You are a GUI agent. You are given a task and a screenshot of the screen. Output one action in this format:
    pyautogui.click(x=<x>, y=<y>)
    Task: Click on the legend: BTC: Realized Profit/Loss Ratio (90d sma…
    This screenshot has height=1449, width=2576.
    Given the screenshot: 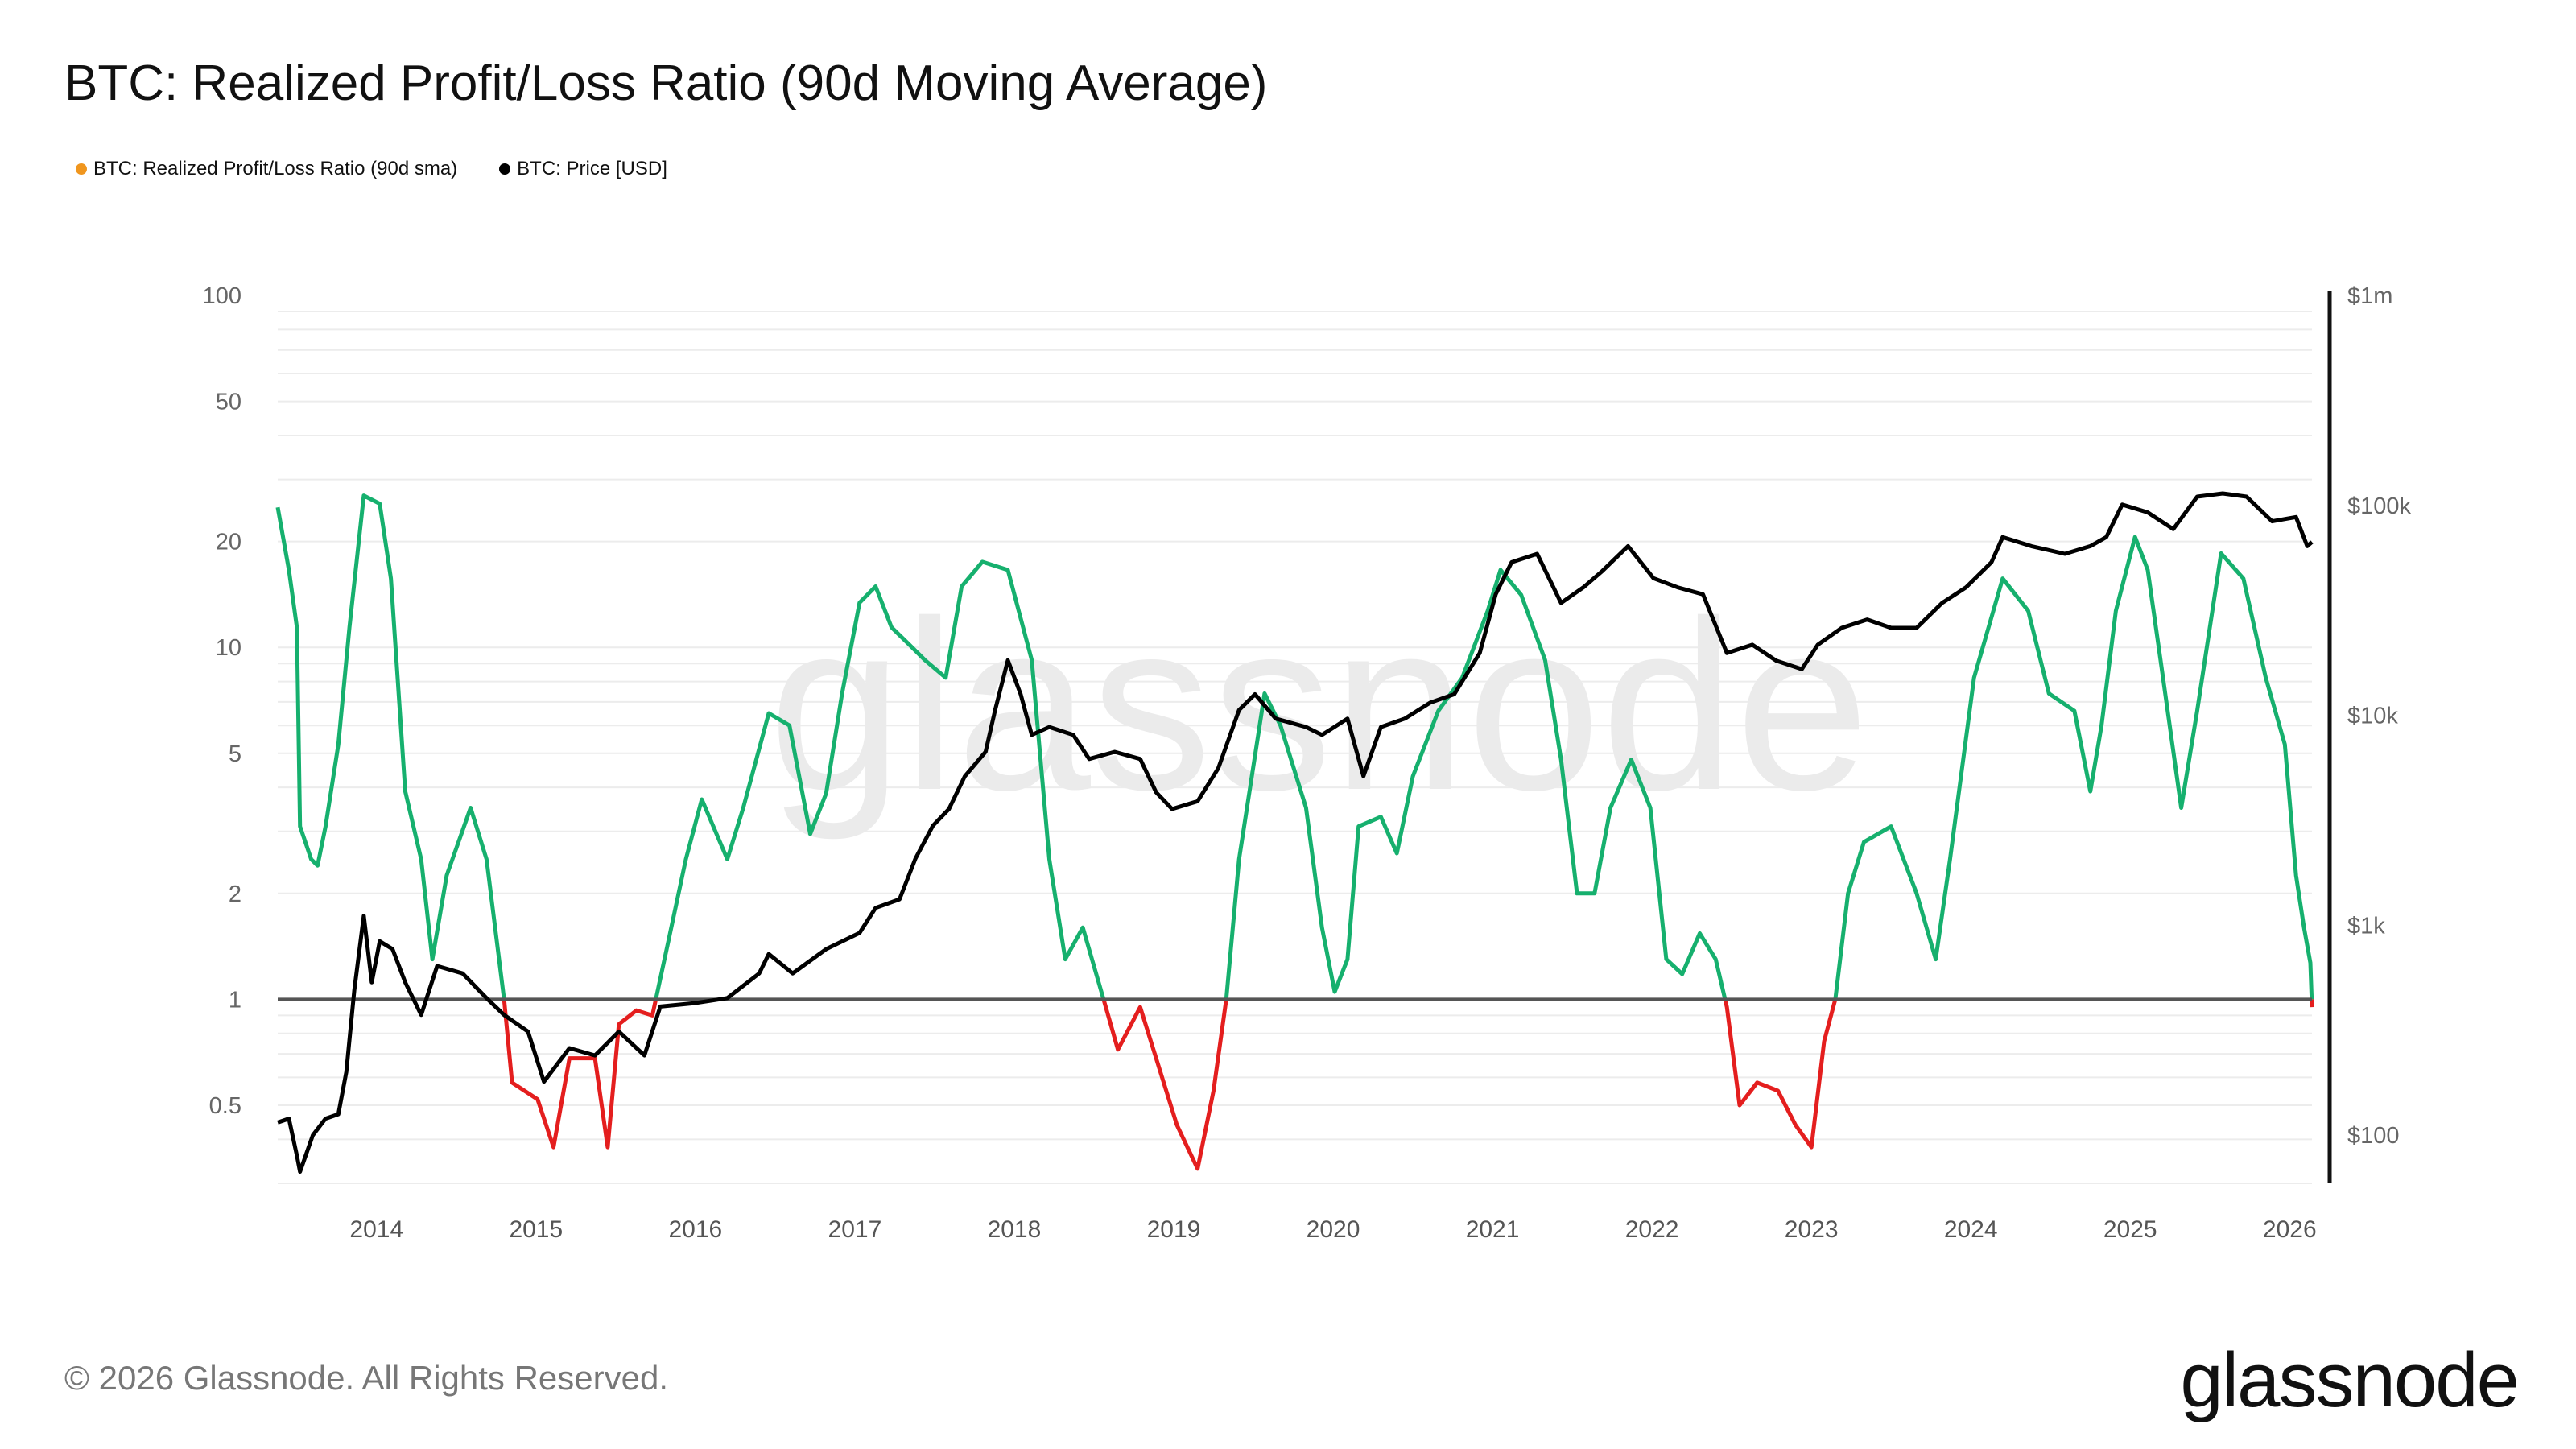 What is the action you would take?
    pyautogui.click(x=371, y=169)
    